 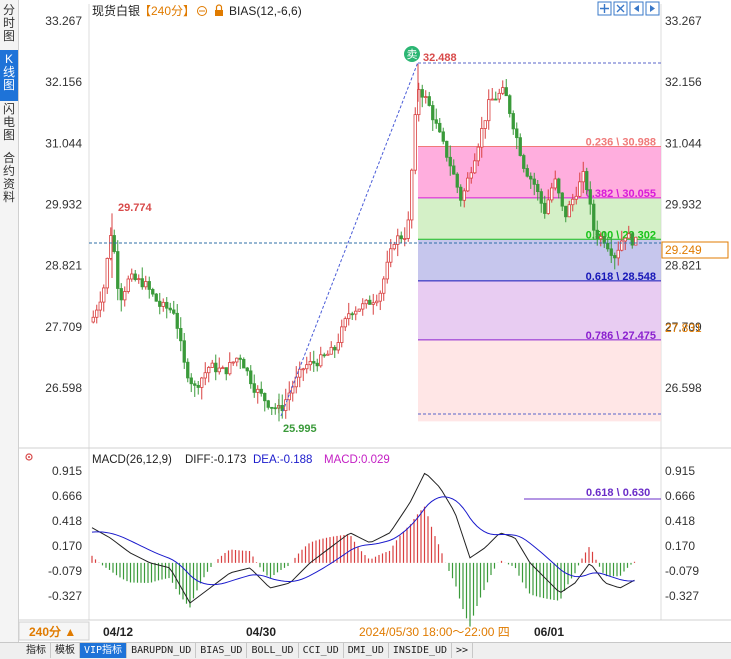 What do you see at coordinates (65, 650) in the screenshot?
I see `bottom-tab: 模板` at bounding box center [65, 650].